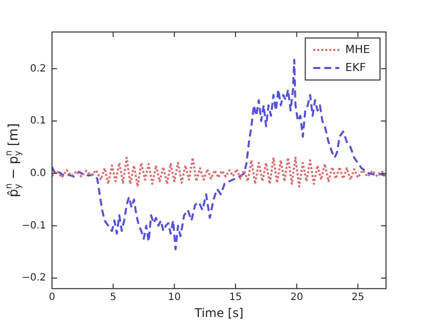 This screenshot has width=428, height=321. Describe the element at coordinates (357, 49) in the screenshot. I see `legend-label: MHE` at that location.